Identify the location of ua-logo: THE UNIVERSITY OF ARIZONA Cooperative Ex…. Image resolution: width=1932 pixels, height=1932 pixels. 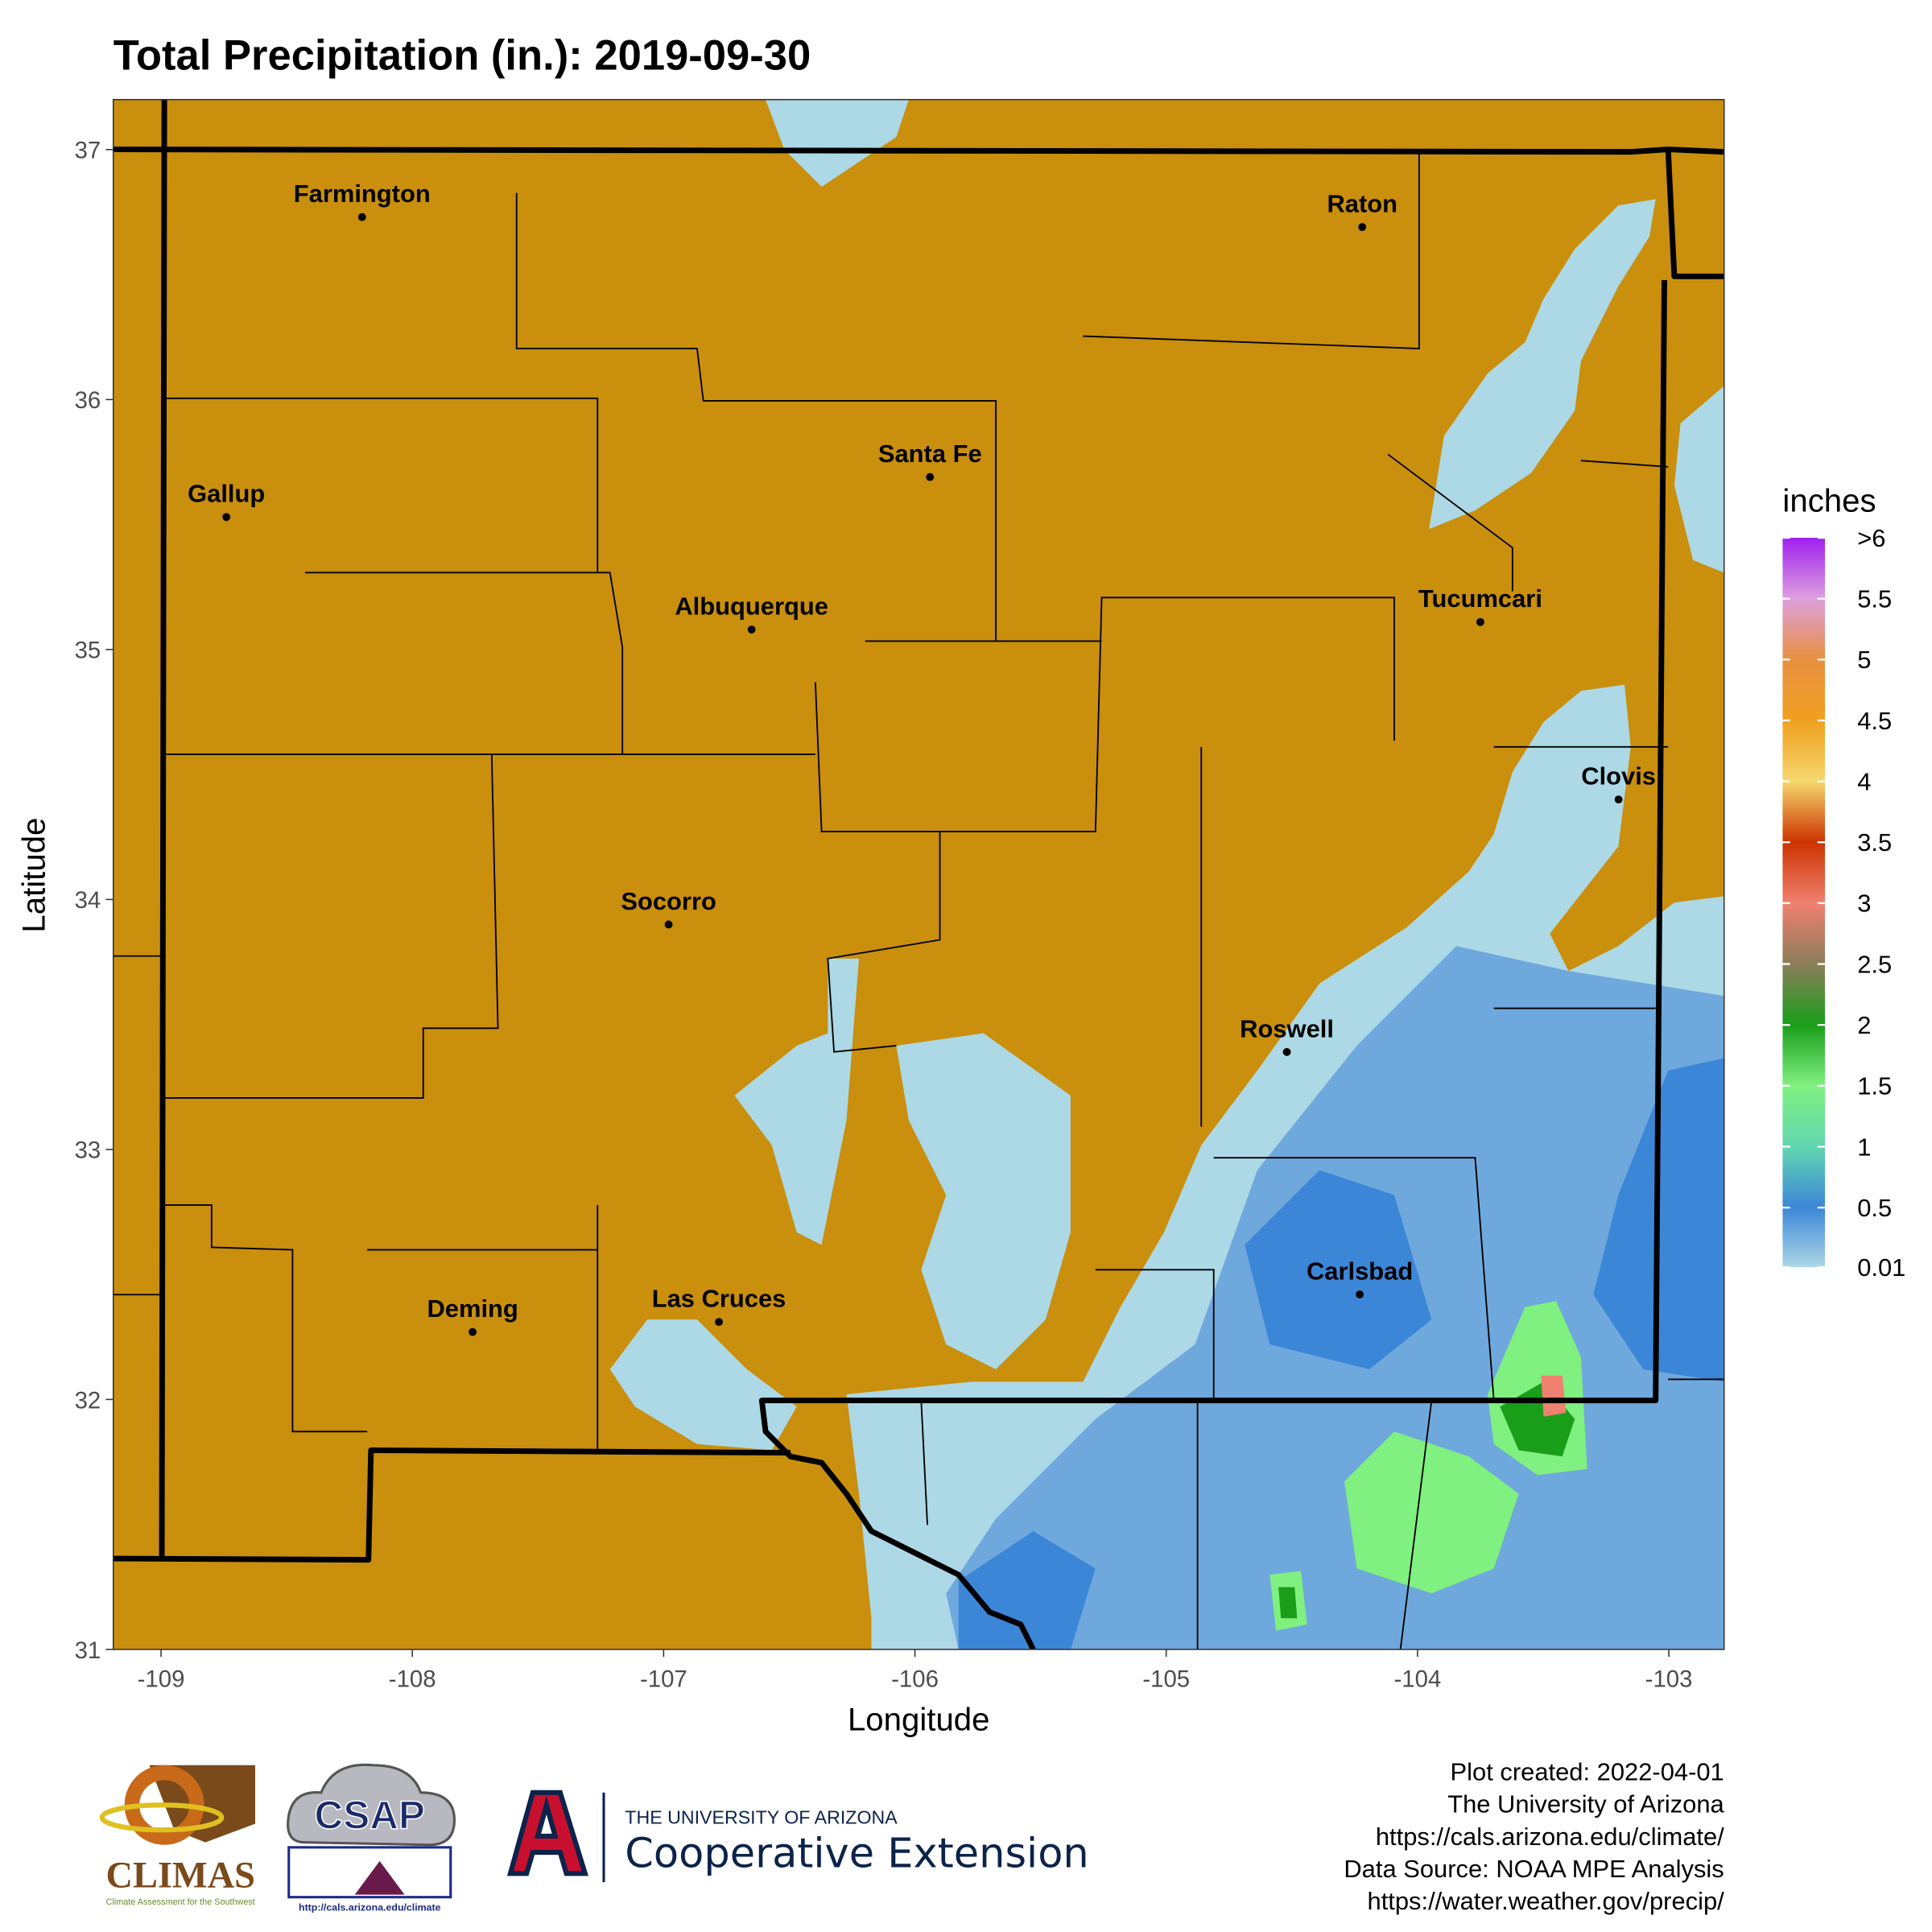
(797, 1836).